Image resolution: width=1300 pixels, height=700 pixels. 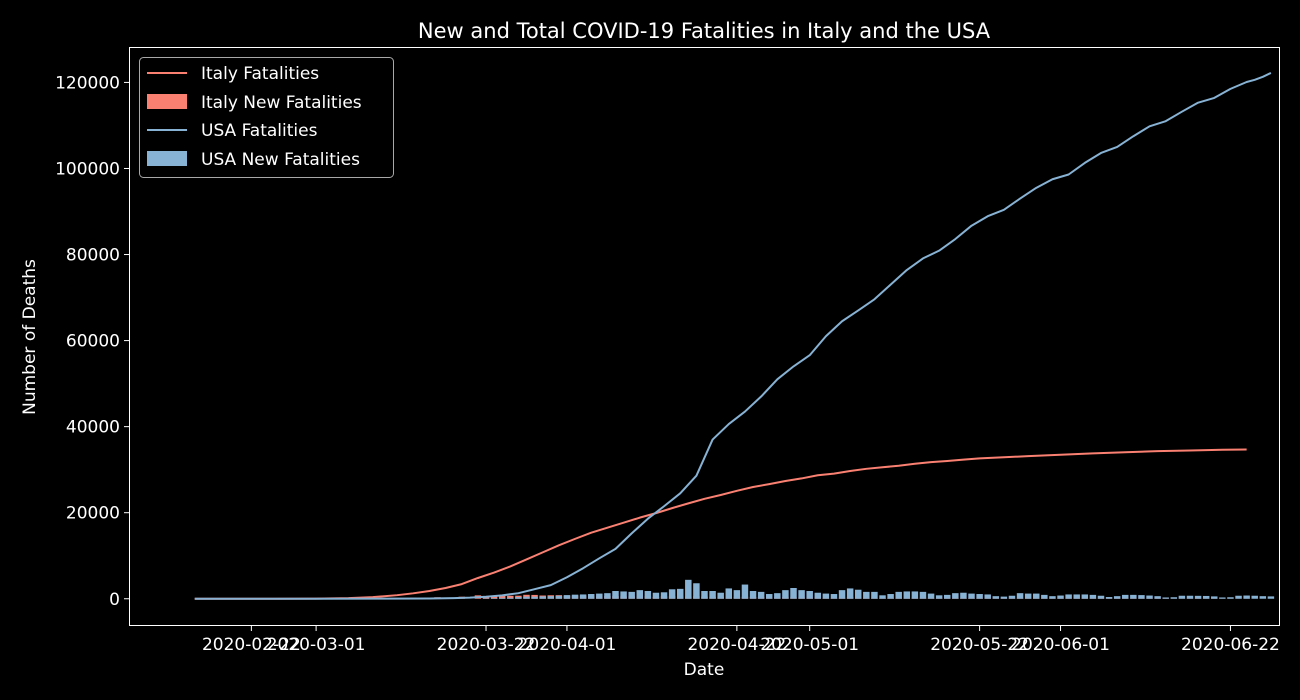 What do you see at coordinates (316, 645) in the screenshot?
I see `x-tick-label: 2020-03-01` at bounding box center [316, 645].